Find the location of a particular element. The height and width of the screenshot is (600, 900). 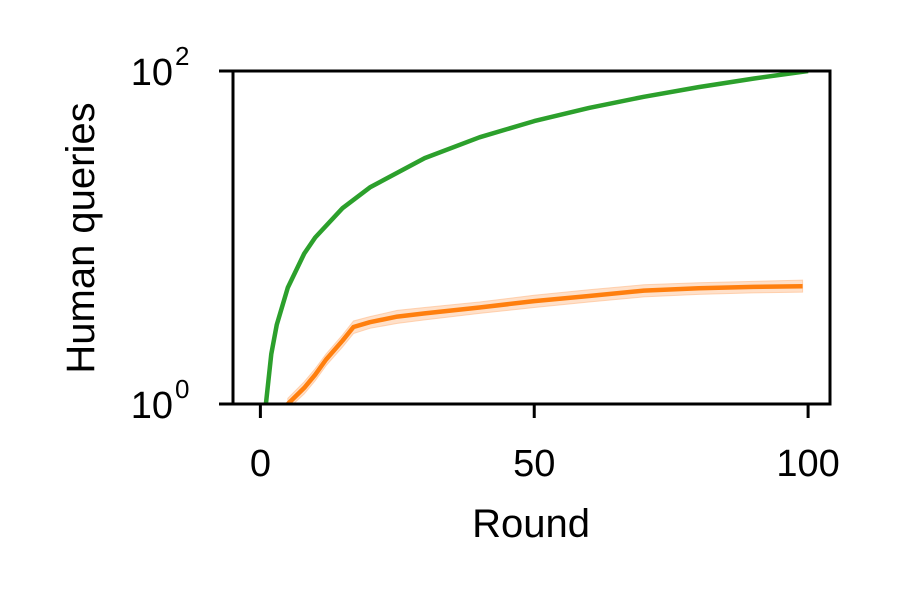

y-axis-title: Human queries is located at coordinates (81, 237).